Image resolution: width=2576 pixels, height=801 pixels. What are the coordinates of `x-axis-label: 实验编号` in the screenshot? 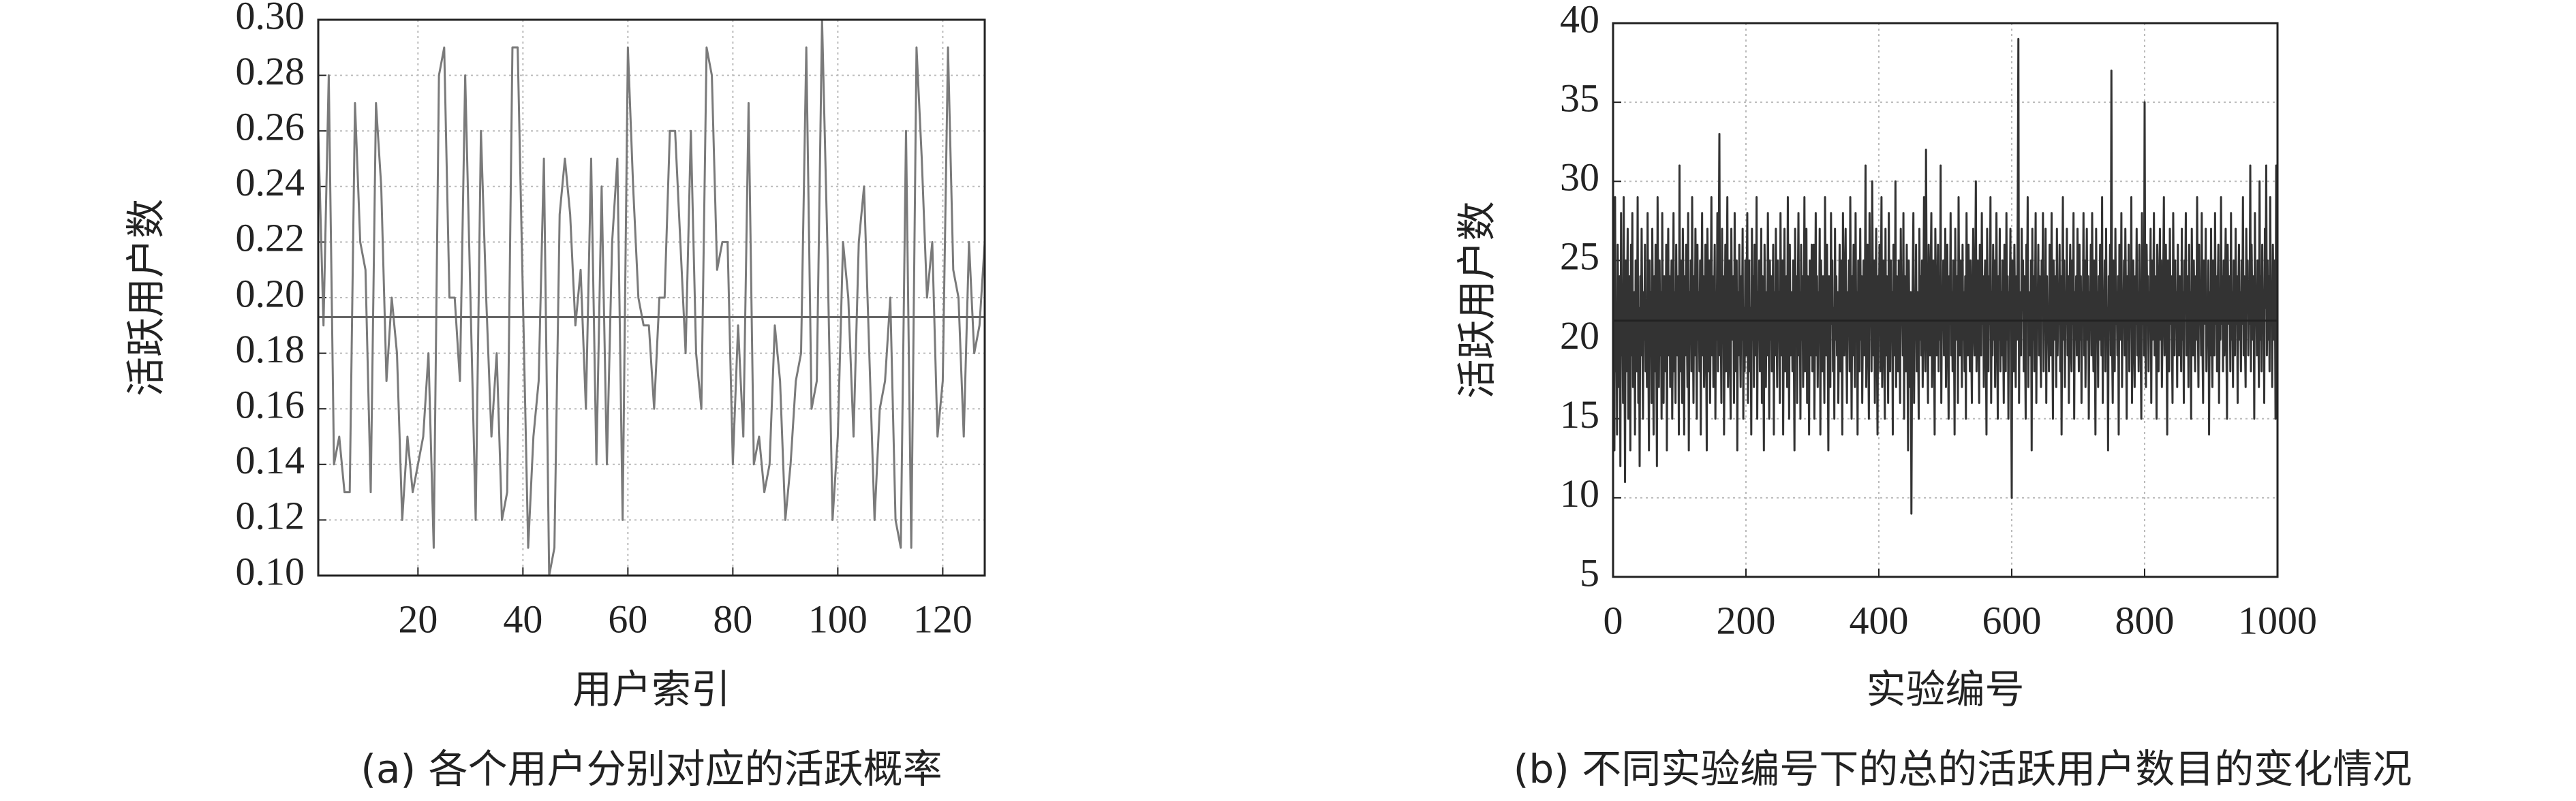 It's located at (1945, 689).